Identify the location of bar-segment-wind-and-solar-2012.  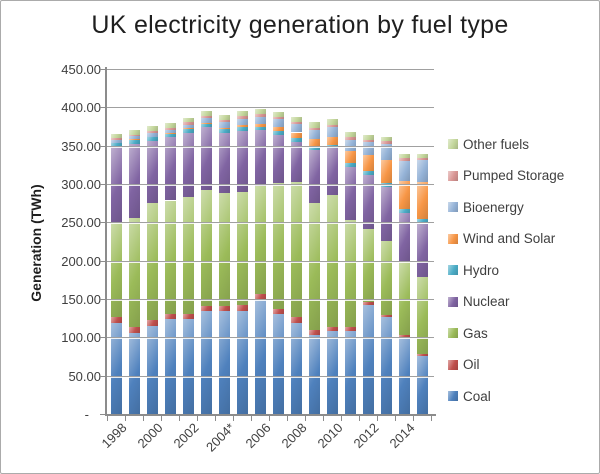
(368, 163).